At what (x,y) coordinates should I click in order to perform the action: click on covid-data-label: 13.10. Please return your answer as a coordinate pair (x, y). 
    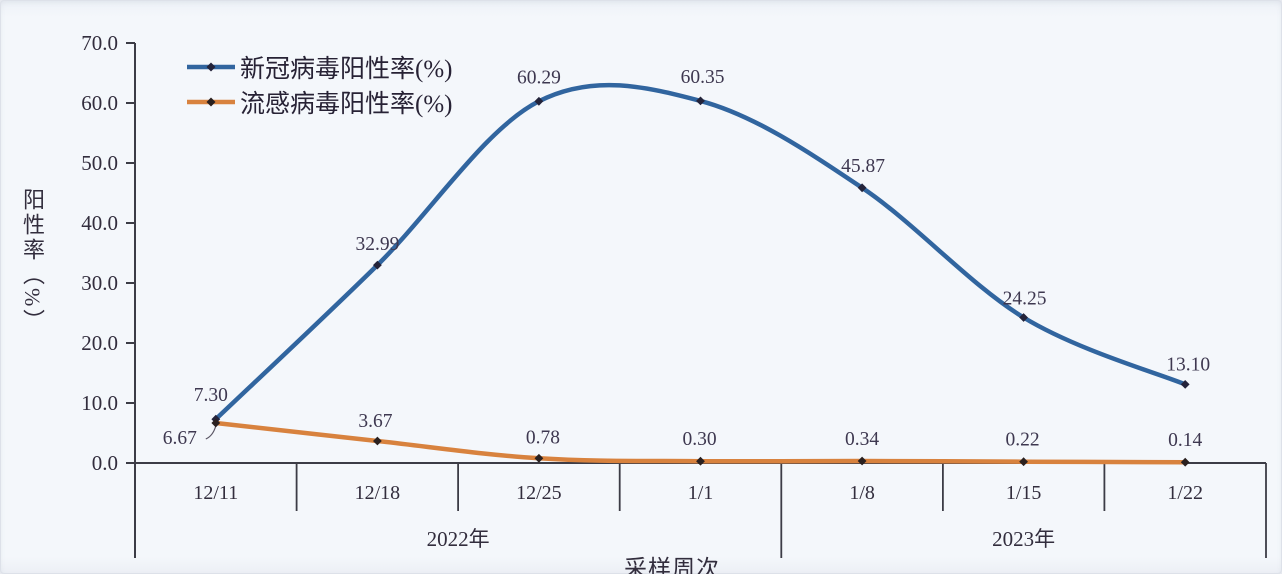
    Looking at the image, I should click on (1188, 364).